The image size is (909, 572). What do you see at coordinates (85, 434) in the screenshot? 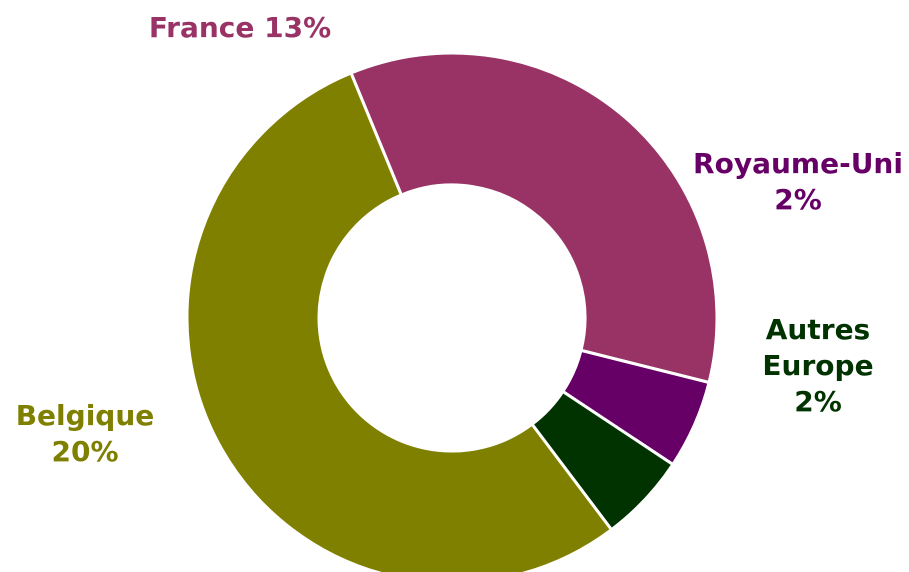
I see `label-belgique: Belgique 20%` at bounding box center [85, 434].